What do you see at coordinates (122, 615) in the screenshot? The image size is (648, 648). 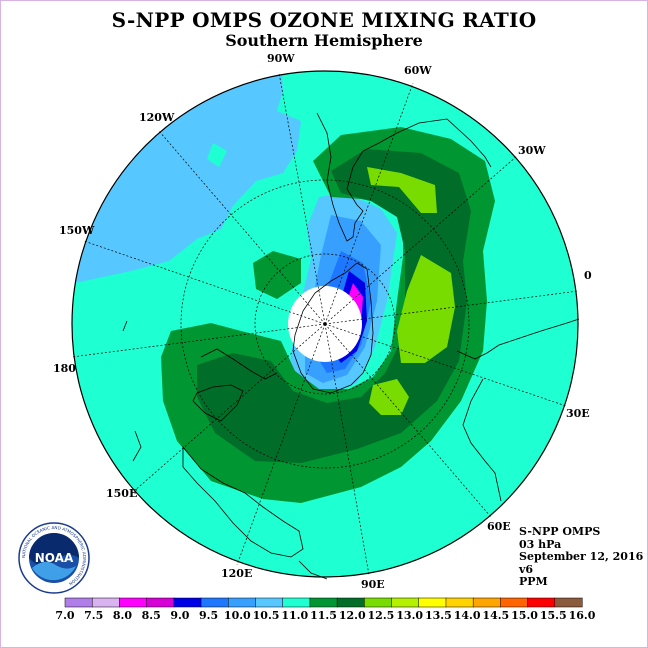 I see `colorbar-tick-label: 8.0` at bounding box center [122, 615].